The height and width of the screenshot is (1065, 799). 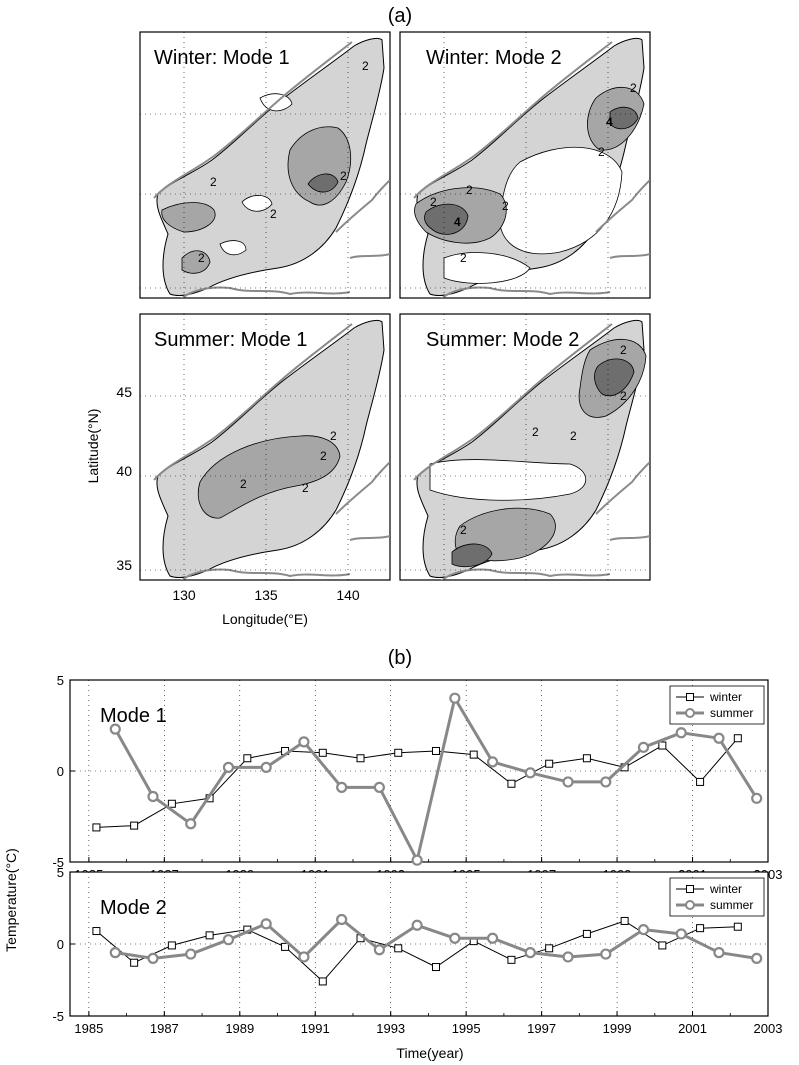 I want to click on ts-title: Mode 1, so click(x=133, y=716).